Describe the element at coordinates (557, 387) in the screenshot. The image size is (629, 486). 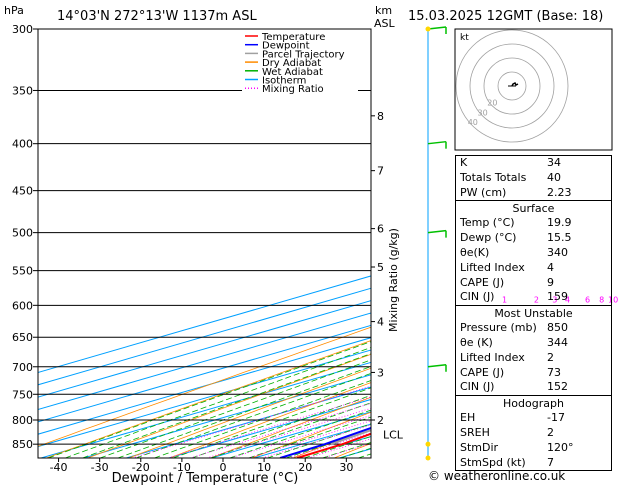
I see `most-unstable-row-value: 152` at that location.